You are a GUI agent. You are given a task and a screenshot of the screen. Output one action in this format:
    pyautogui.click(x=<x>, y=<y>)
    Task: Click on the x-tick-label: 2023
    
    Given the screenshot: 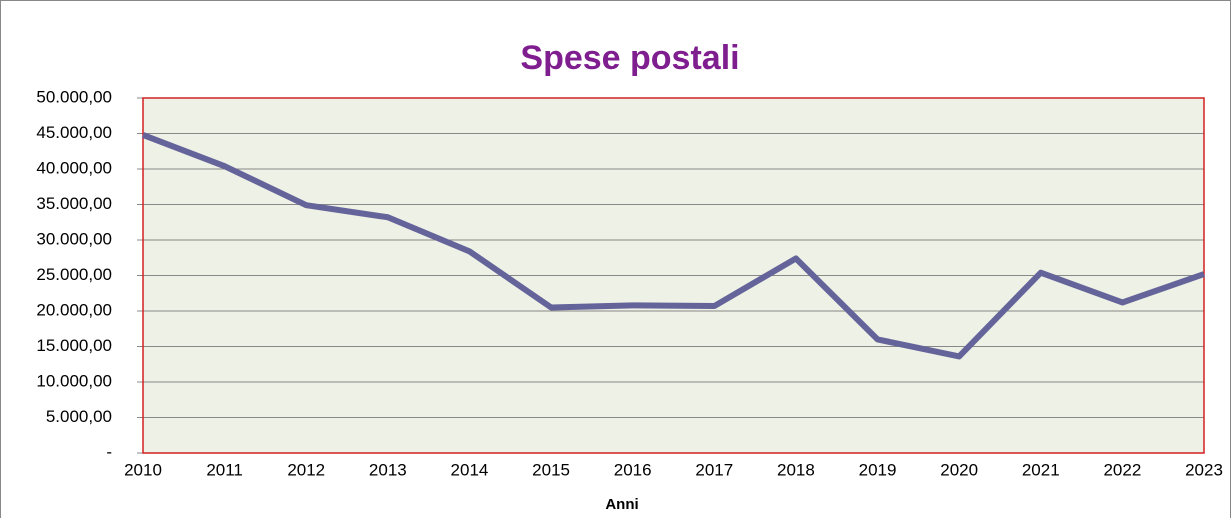 What is the action you would take?
    pyautogui.click(x=1204, y=469)
    